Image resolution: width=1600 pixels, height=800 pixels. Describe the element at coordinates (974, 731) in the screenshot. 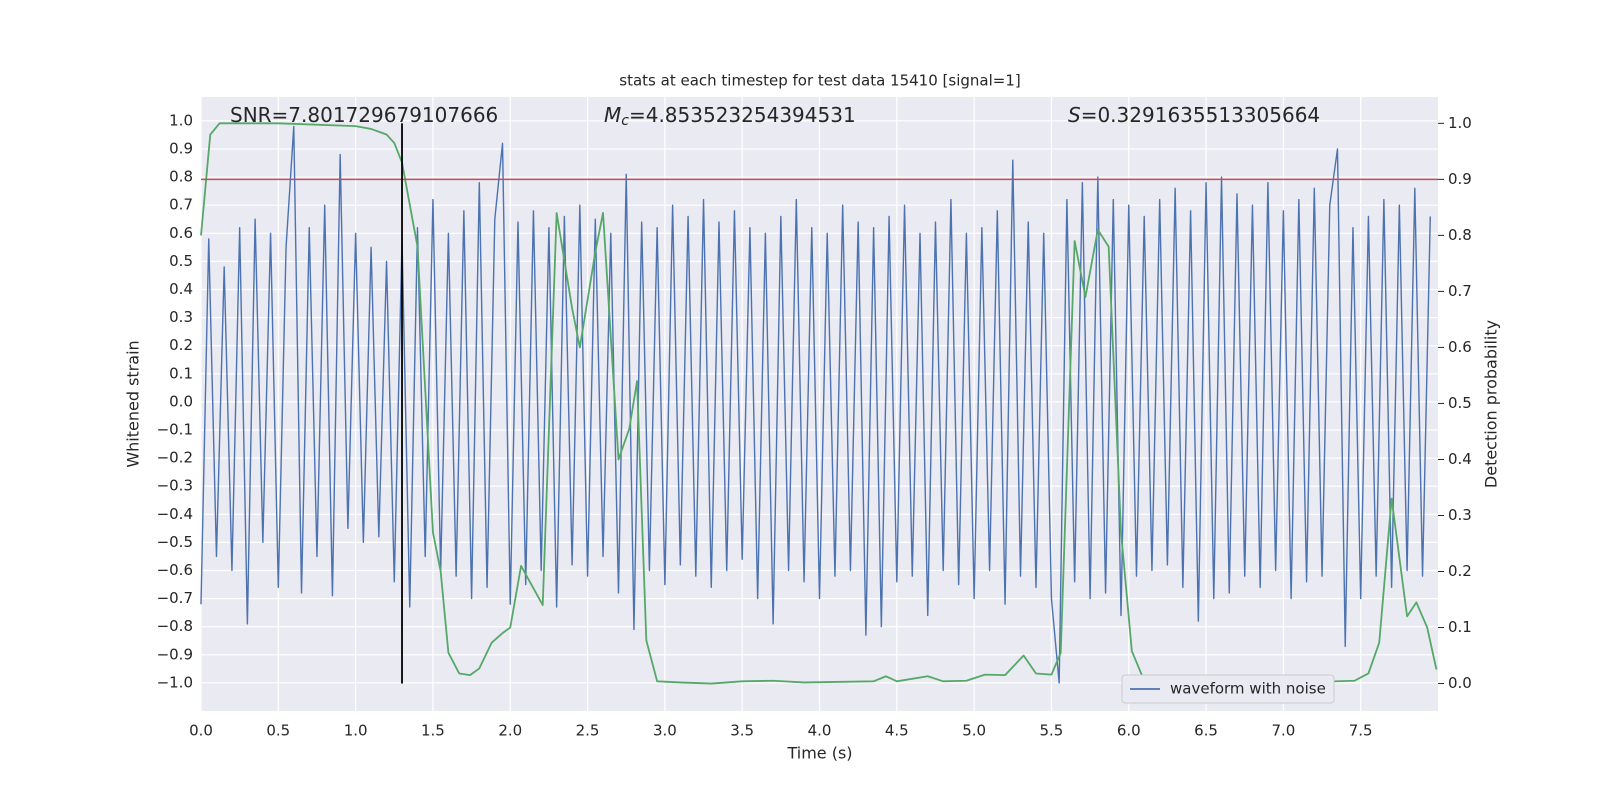

I see `x-tick-label: 5.0` at that location.